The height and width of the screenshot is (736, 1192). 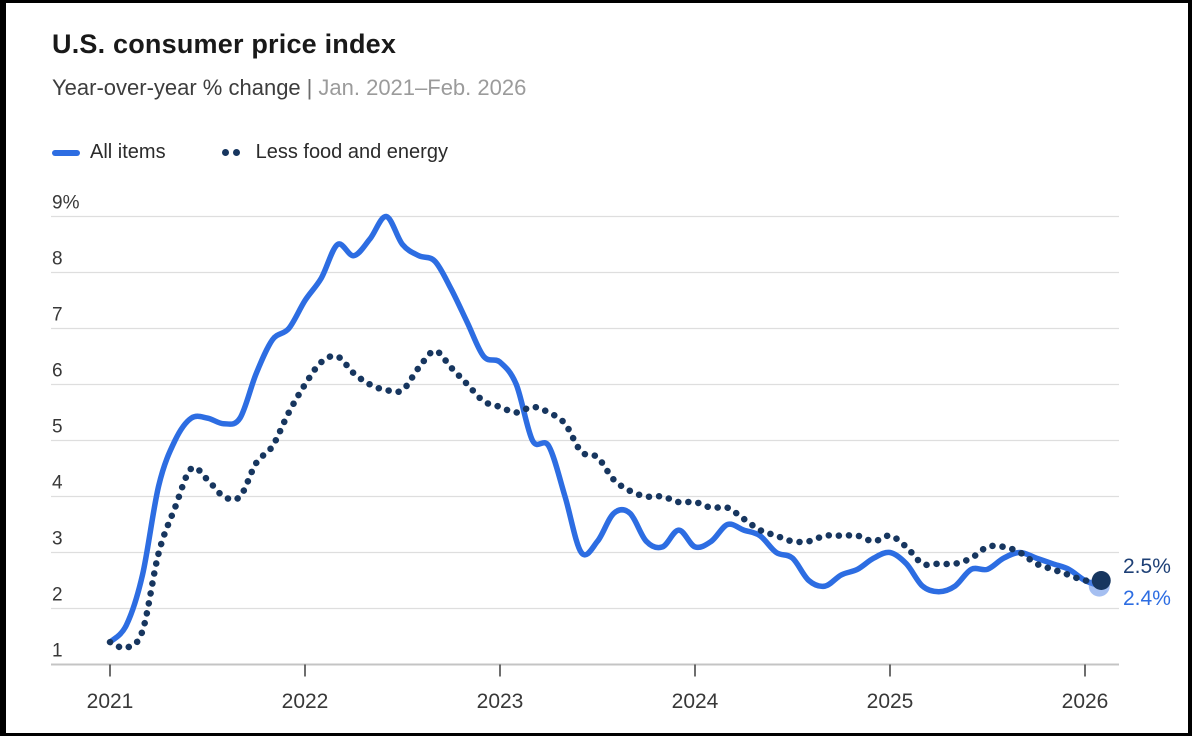 What do you see at coordinates (57, 595) in the screenshot?
I see `y-axis-tick-label: 2` at bounding box center [57, 595].